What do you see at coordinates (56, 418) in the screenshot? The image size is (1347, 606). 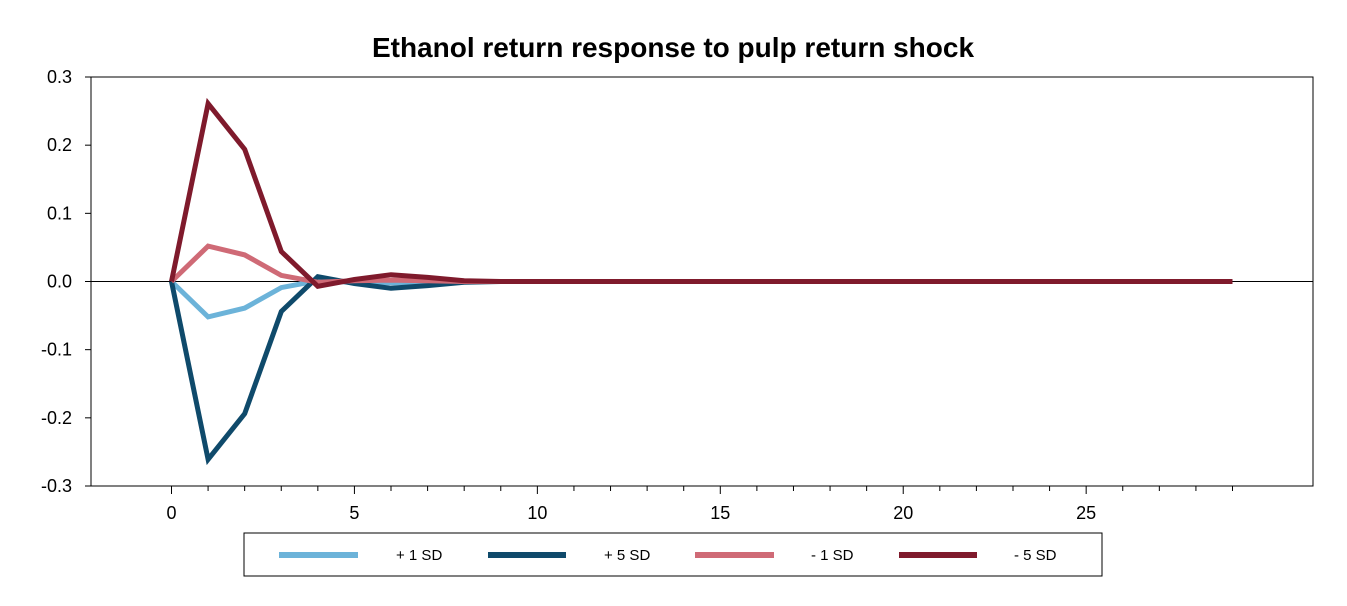 I see `y-tick-label: -0.2` at bounding box center [56, 418].